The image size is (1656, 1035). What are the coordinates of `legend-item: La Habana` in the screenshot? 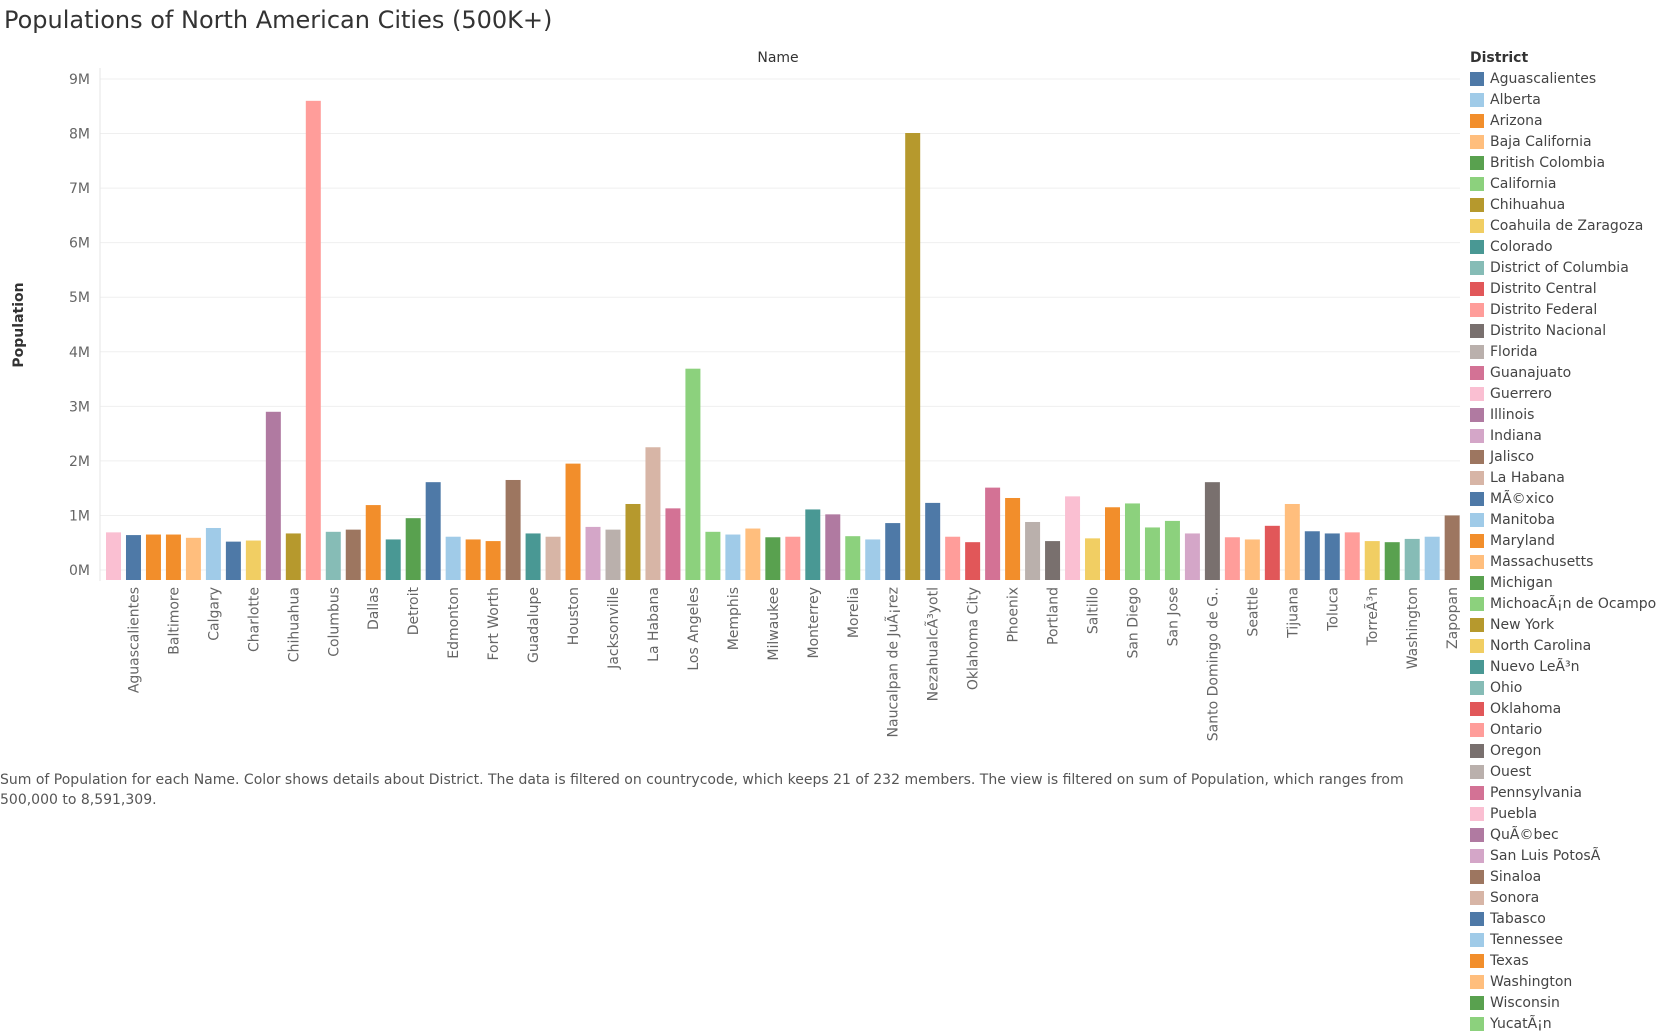 It's located at (1563, 477).